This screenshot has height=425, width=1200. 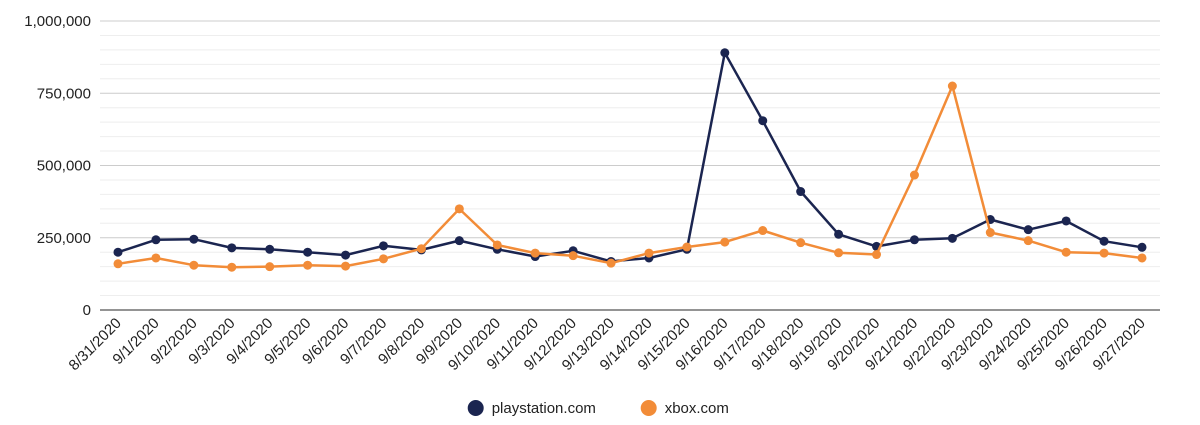 I want to click on legend: playstation.com xbox.com, so click(x=598, y=408).